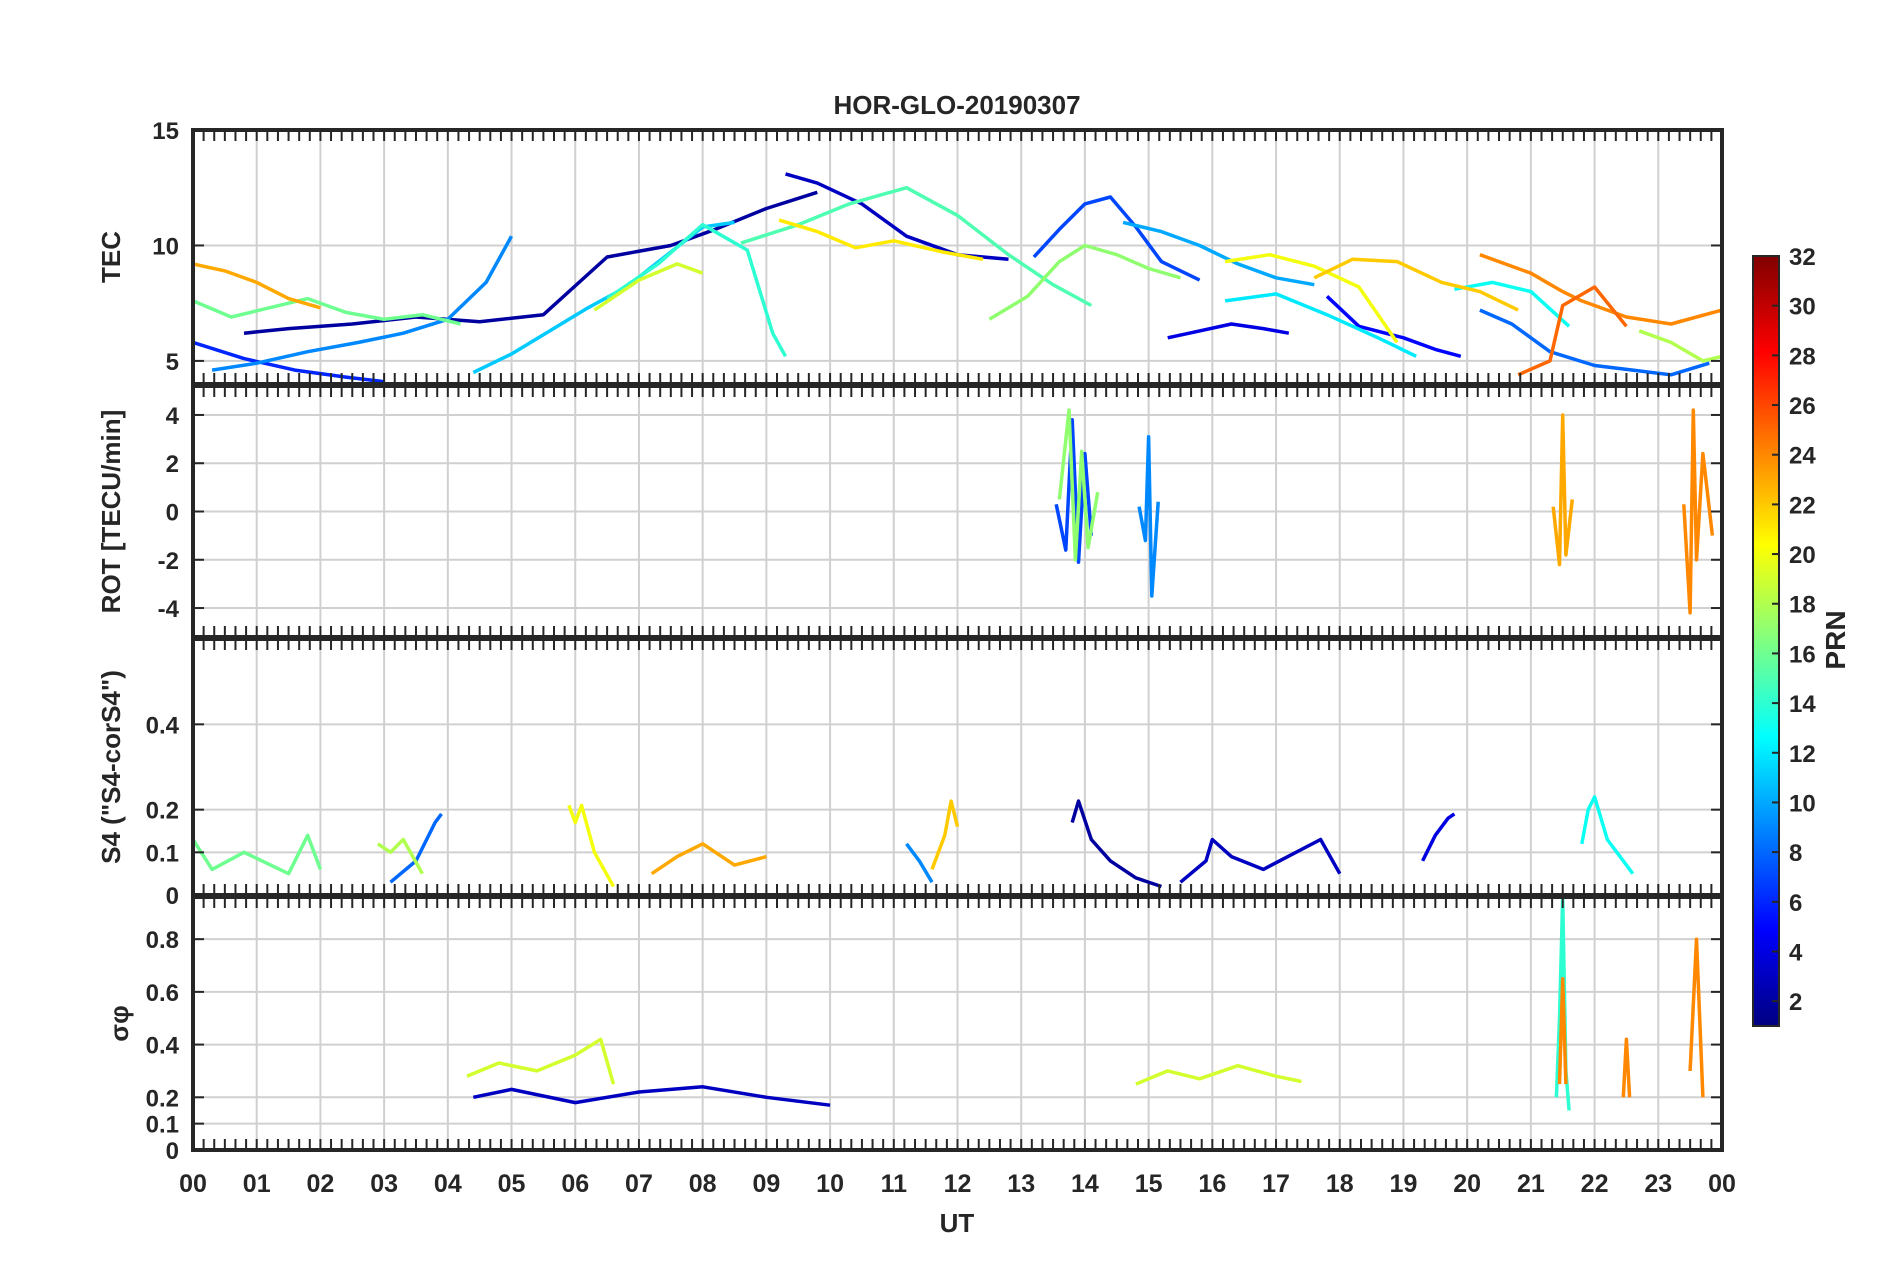 Image resolution: width=1902 pixels, height=1272 pixels. Describe the element at coordinates (384, 1184) in the screenshot. I see `x-tick-label: 03` at that location.